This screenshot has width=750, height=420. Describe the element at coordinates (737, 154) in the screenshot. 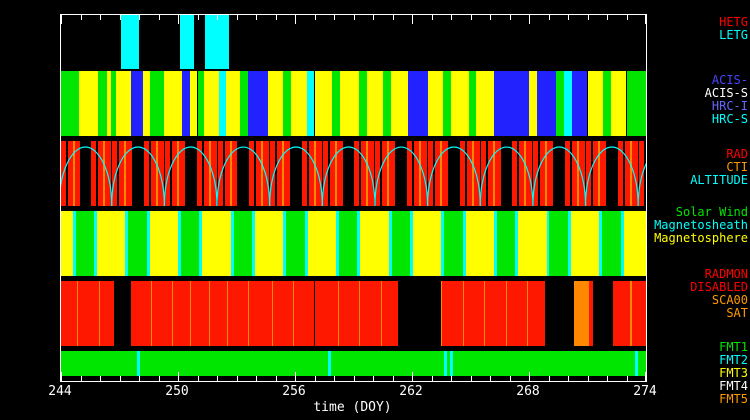

I see `legend-label-rad: RAD` at that location.